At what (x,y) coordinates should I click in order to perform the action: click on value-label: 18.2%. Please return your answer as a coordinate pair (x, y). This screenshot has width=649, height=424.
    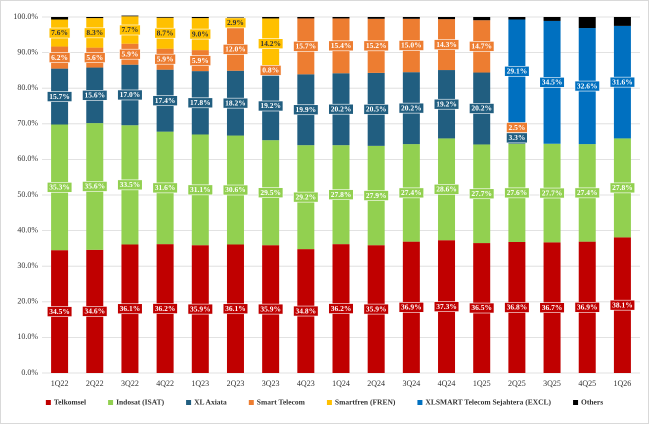
    Looking at the image, I should click on (235, 102).